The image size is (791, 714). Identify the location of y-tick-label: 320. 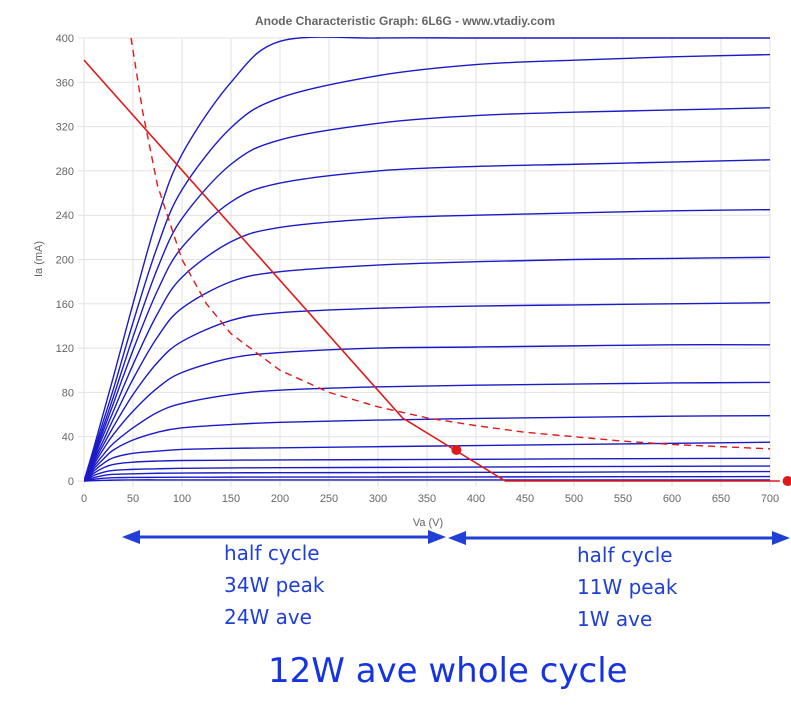
(65, 128).